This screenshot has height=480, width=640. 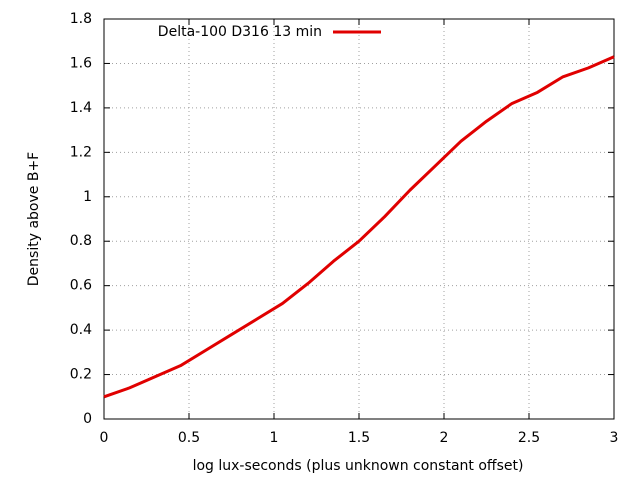 What do you see at coordinates (87, 197) in the screenshot?
I see `y-tick-label: 1` at bounding box center [87, 197].